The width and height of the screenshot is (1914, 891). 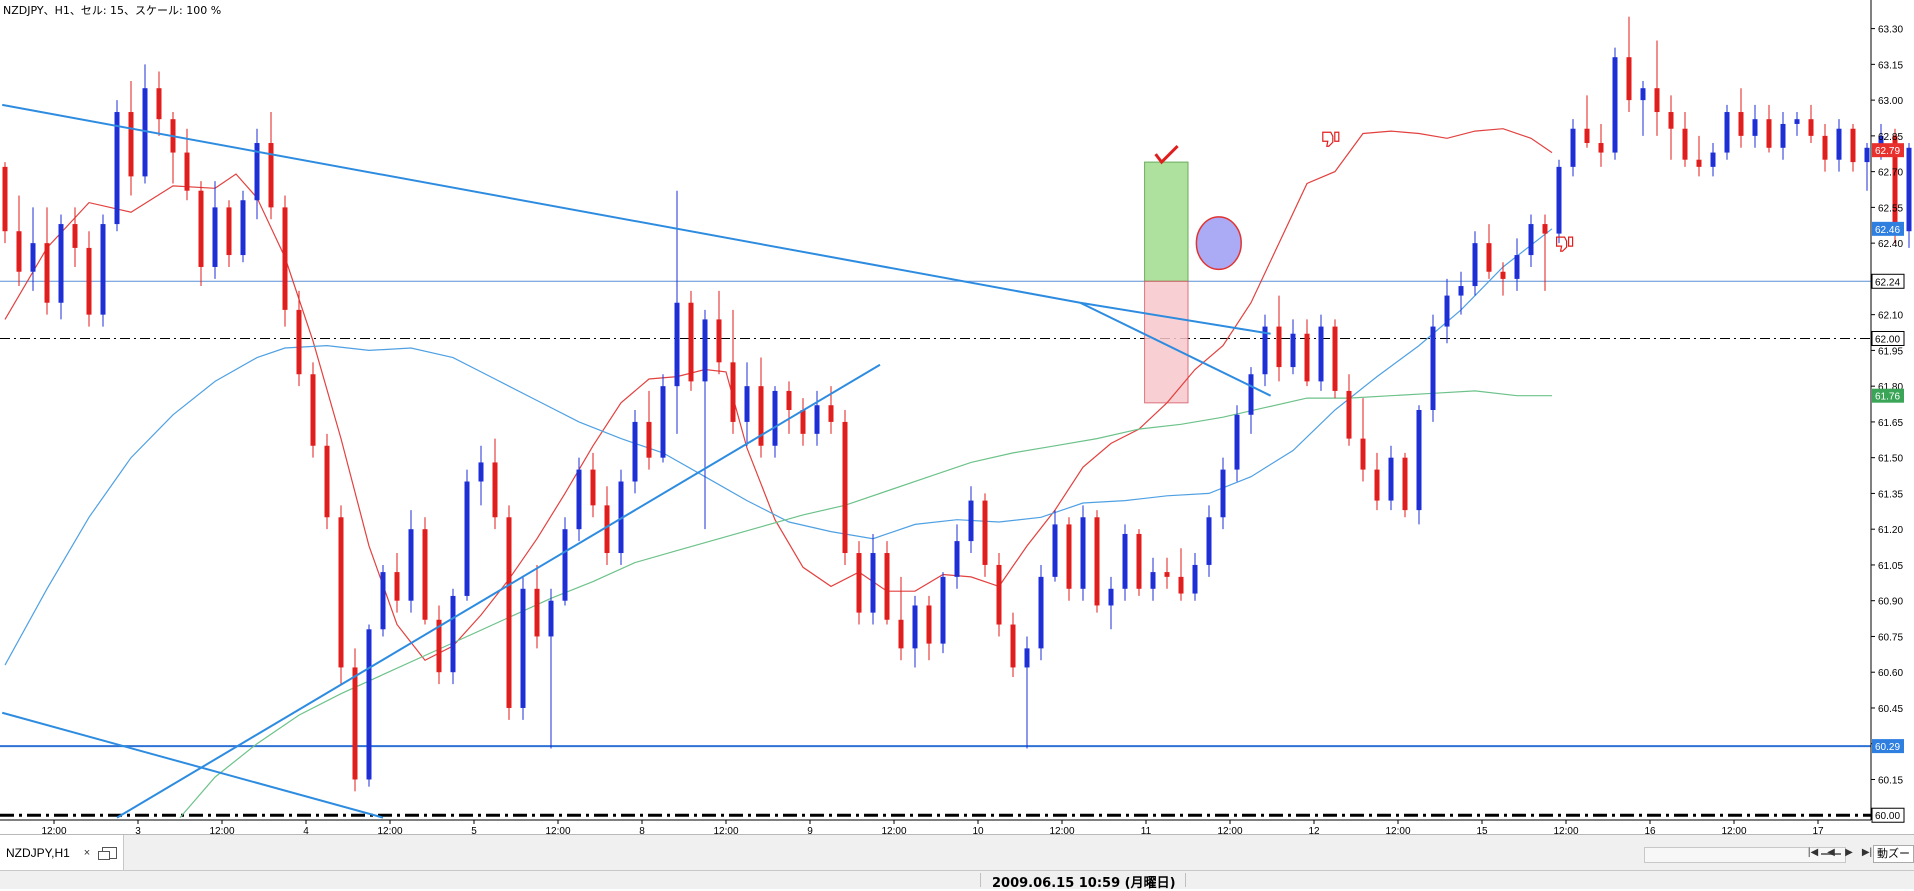 What do you see at coordinates (108, 853) in the screenshot?
I see `restore-window-icon` at bounding box center [108, 853].